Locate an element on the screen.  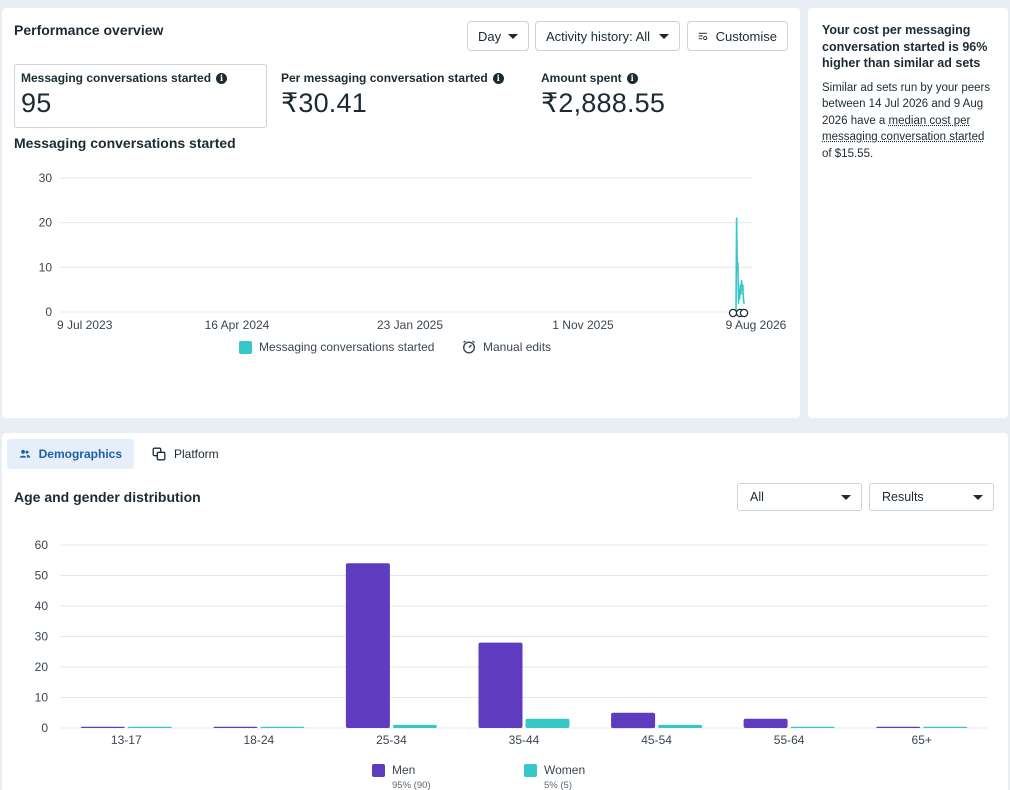
activity-history-label: Activity history: All is located at coordinates (598, 36).